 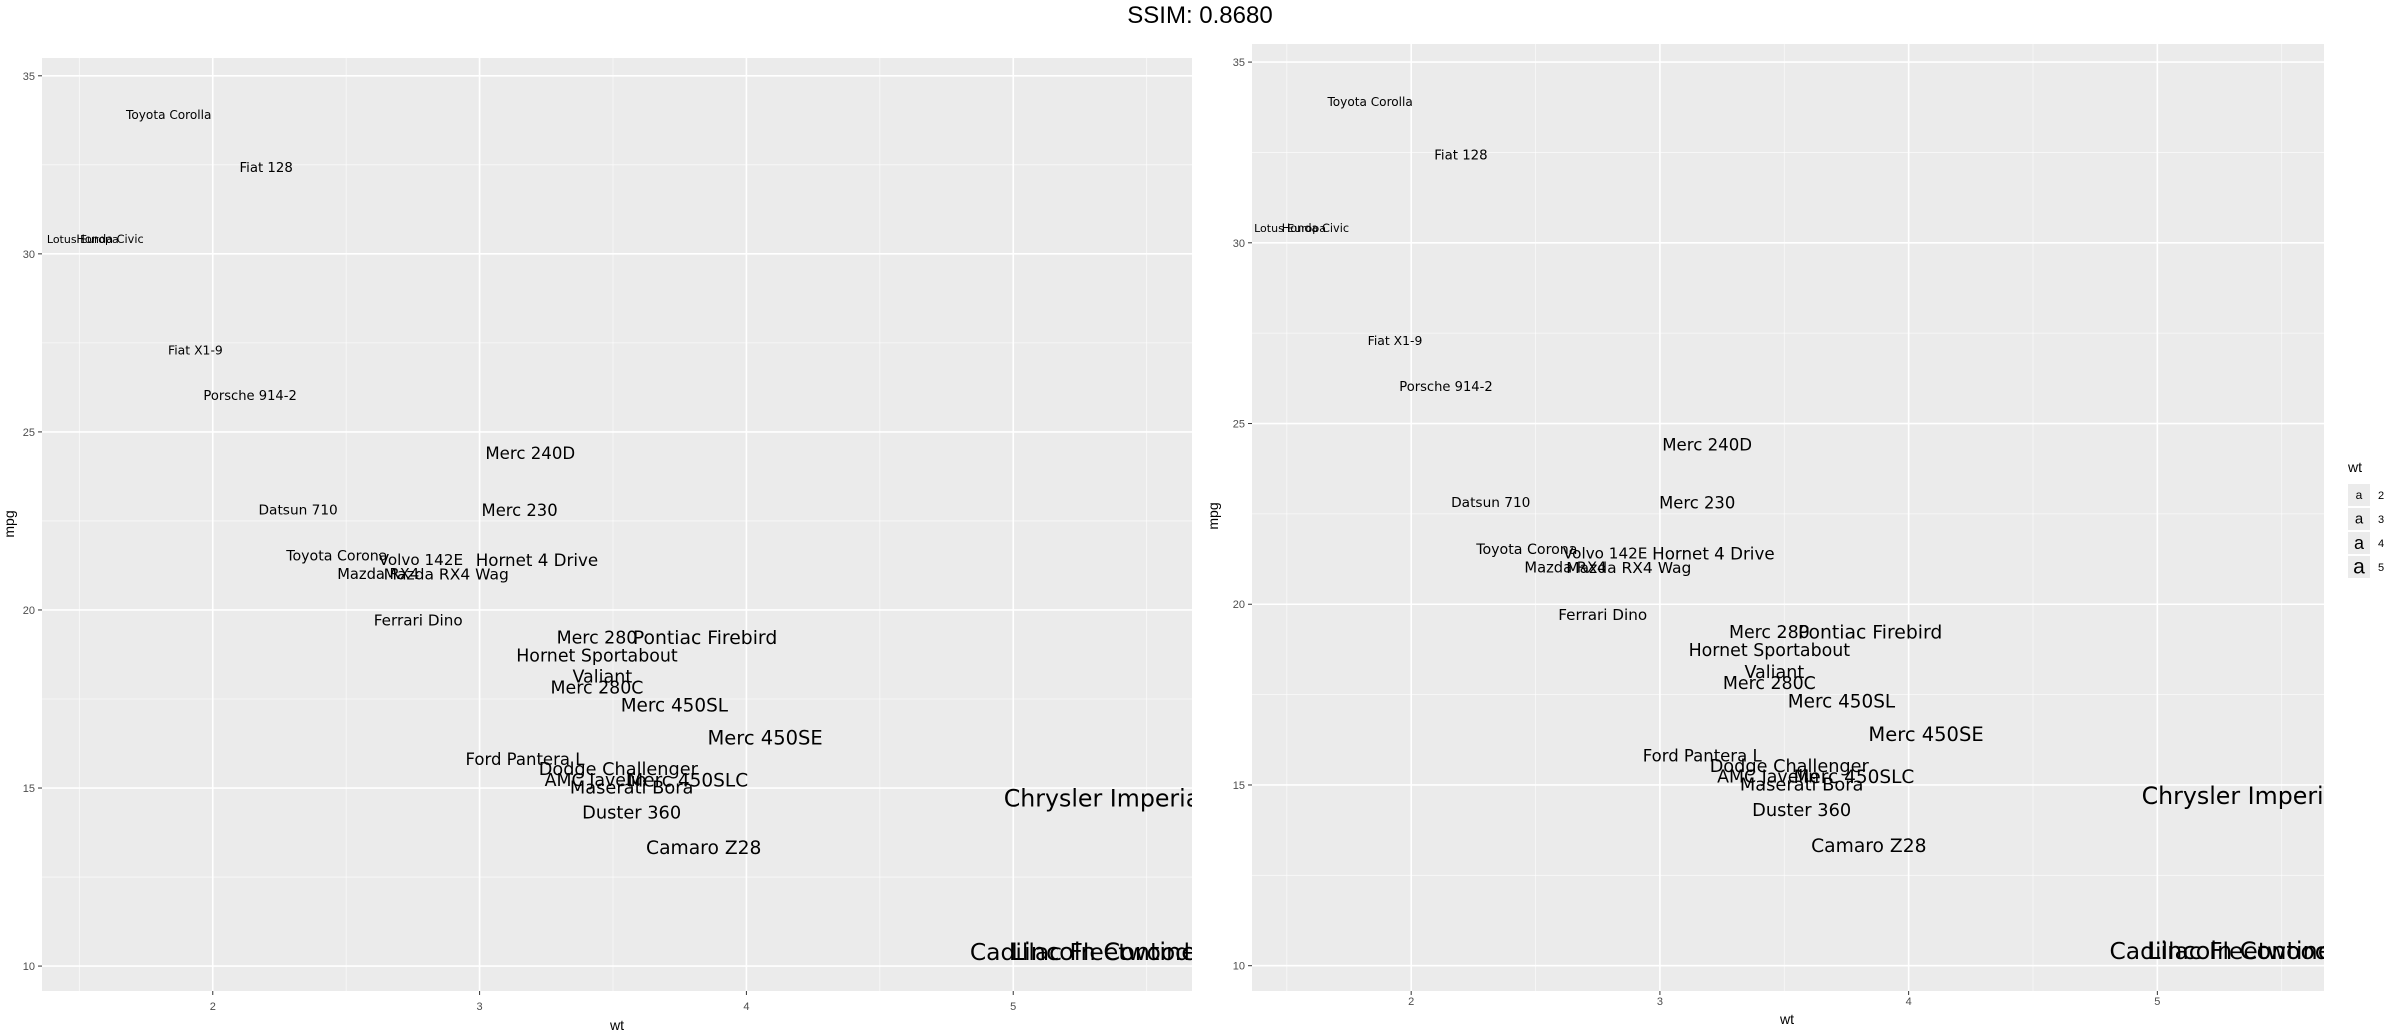 I want to click on legend: wt a 2 a 3 a 4 a 5, so click(x=2365, y=519).